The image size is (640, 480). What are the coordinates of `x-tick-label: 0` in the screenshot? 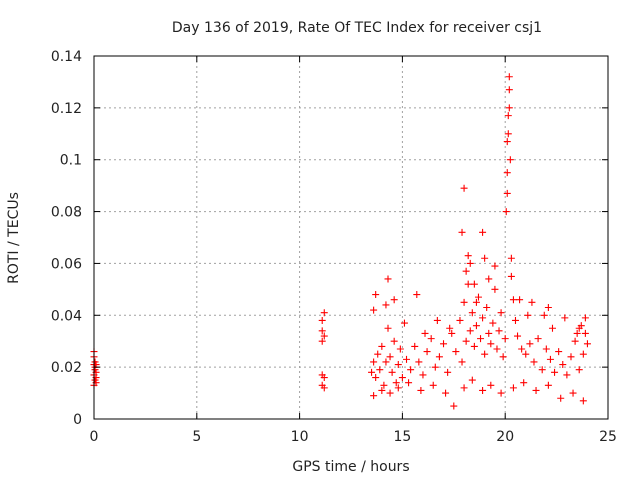 It's located at (94, 437).